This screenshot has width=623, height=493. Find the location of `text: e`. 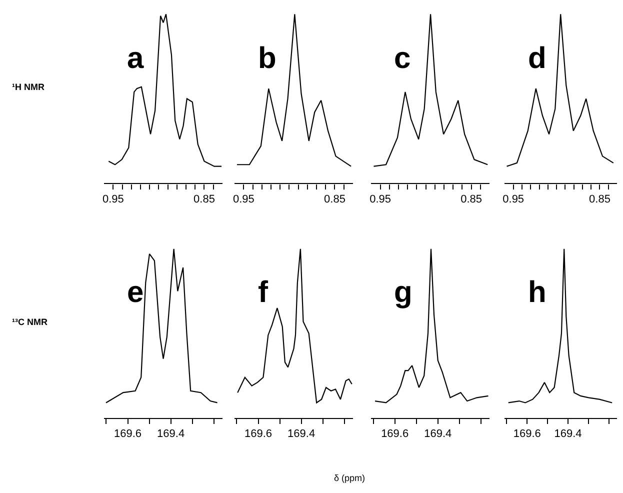

text: e is located at coordinates (135, 292).